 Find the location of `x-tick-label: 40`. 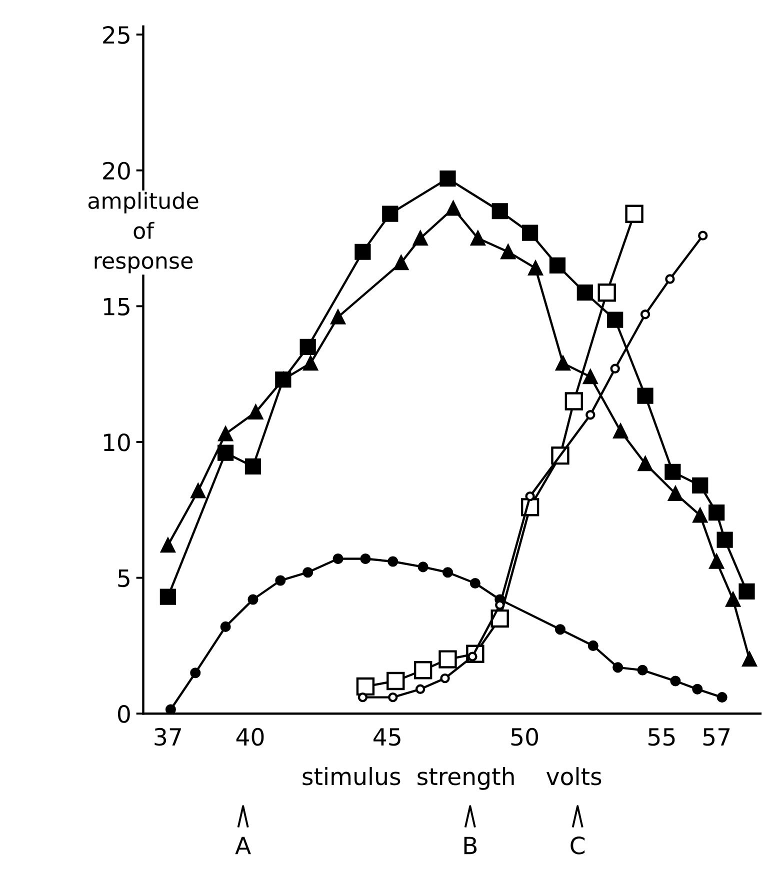

x-tick-label: 40 is located at coordinates (250, 737).